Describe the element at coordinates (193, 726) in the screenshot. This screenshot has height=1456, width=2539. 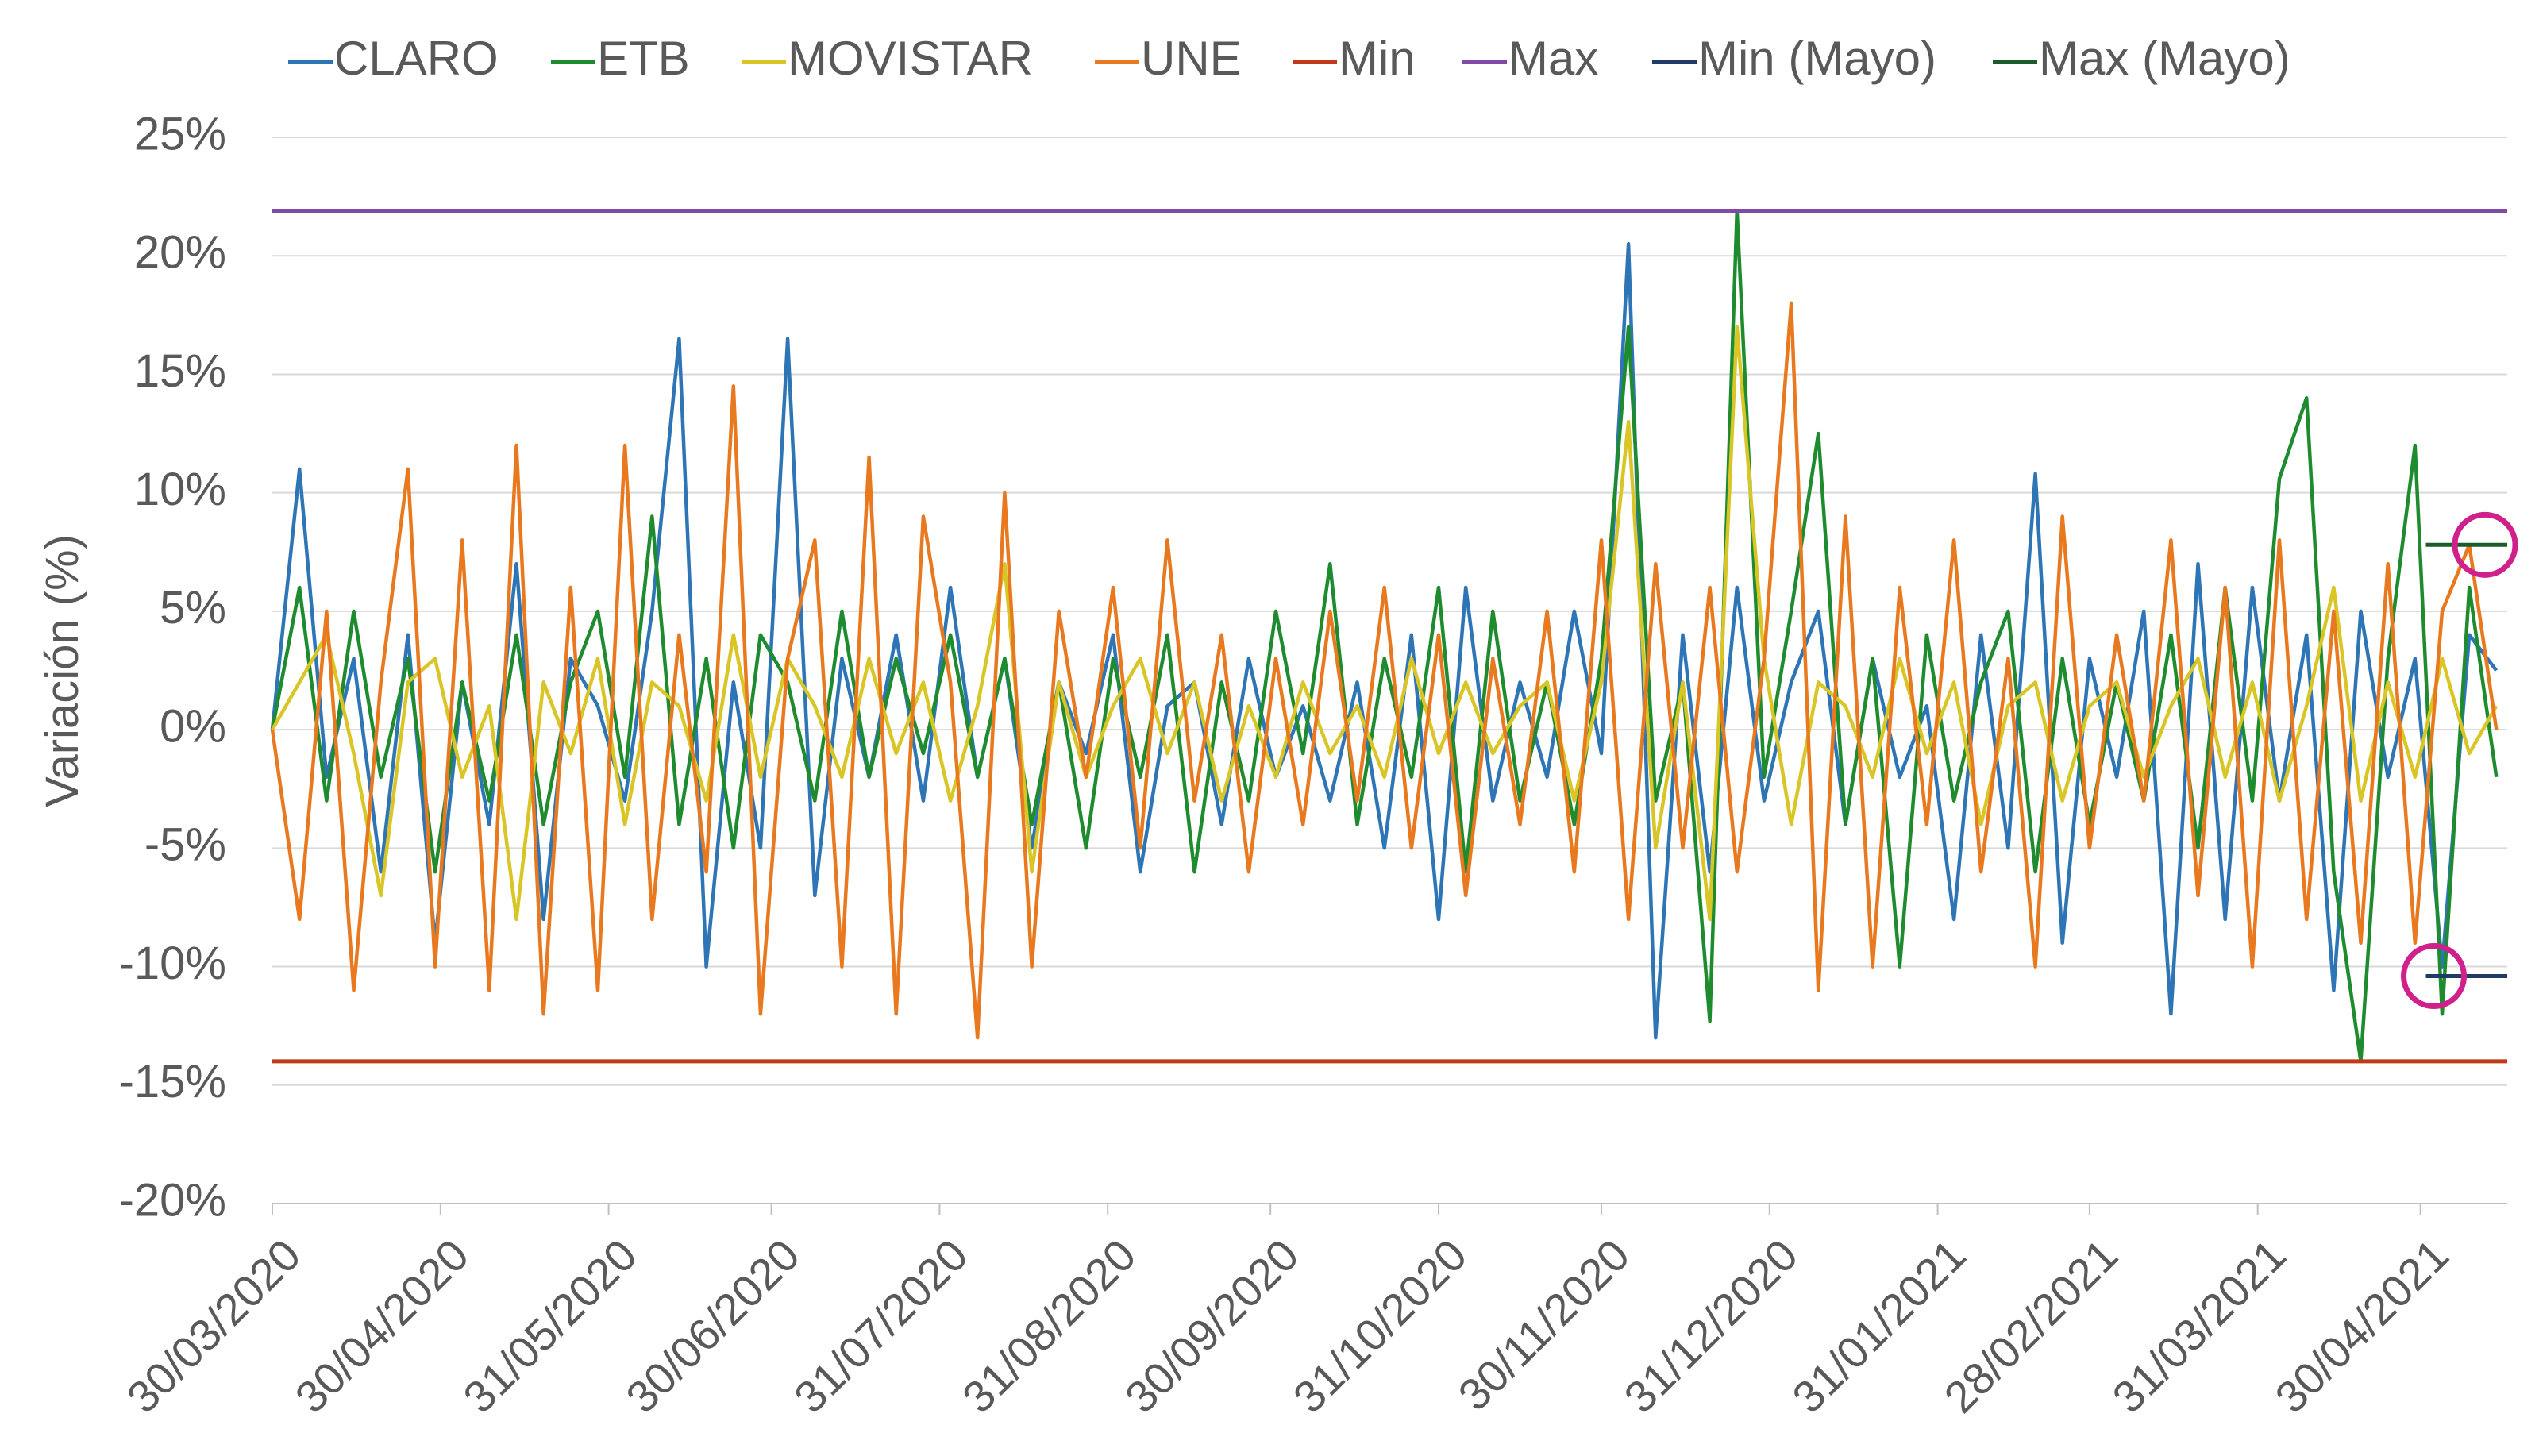
I see `y-tick-label: 0%` at that location.